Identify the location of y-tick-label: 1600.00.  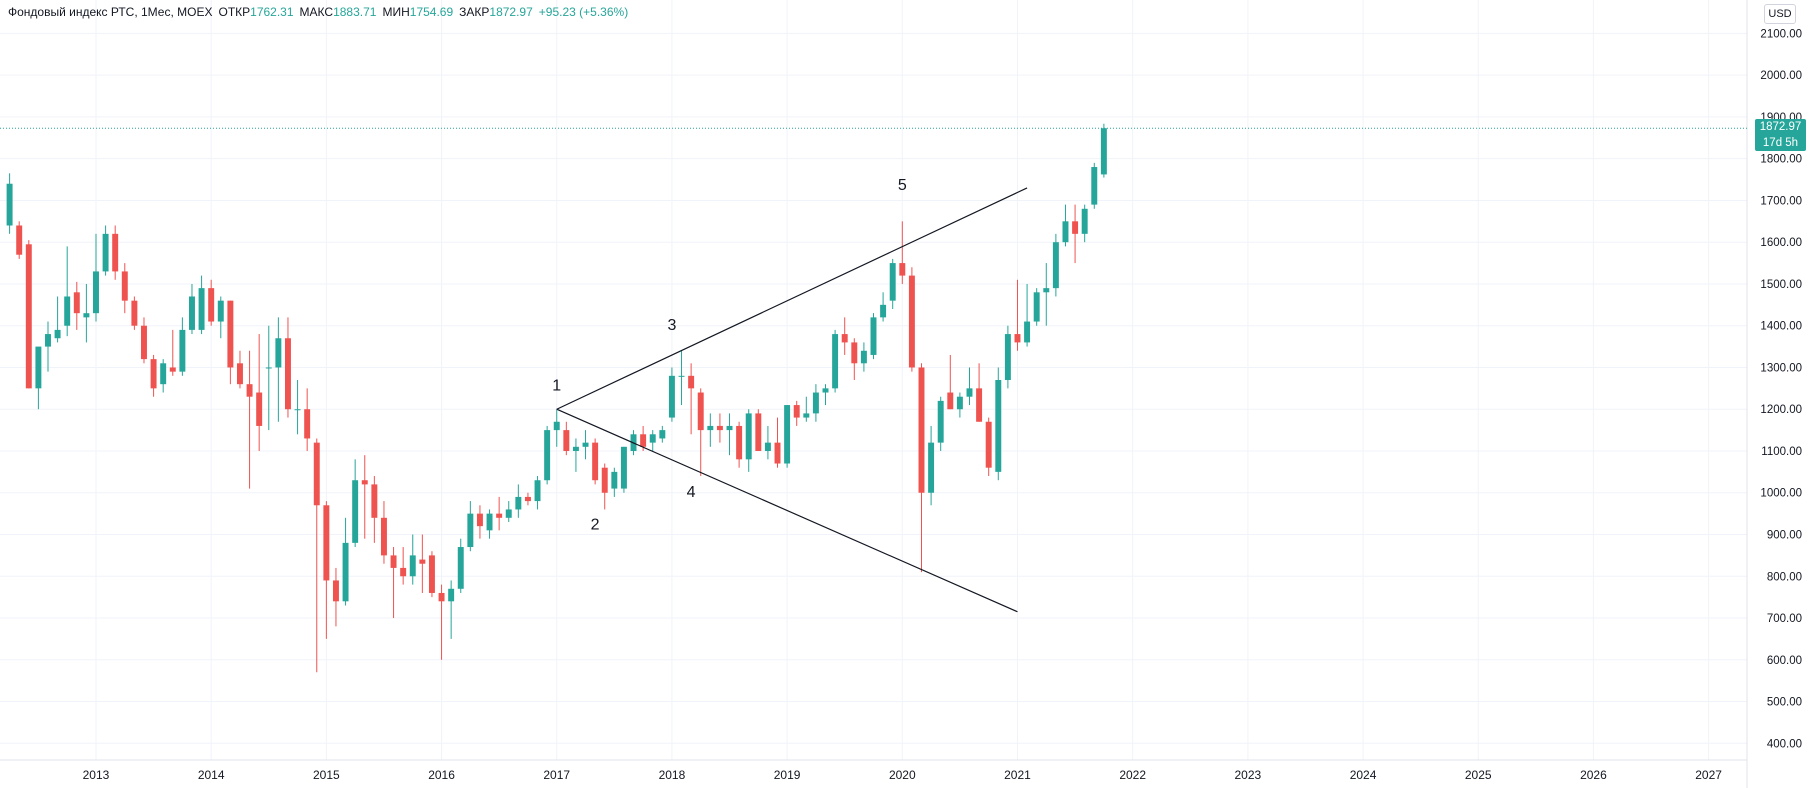
(1781, 243).